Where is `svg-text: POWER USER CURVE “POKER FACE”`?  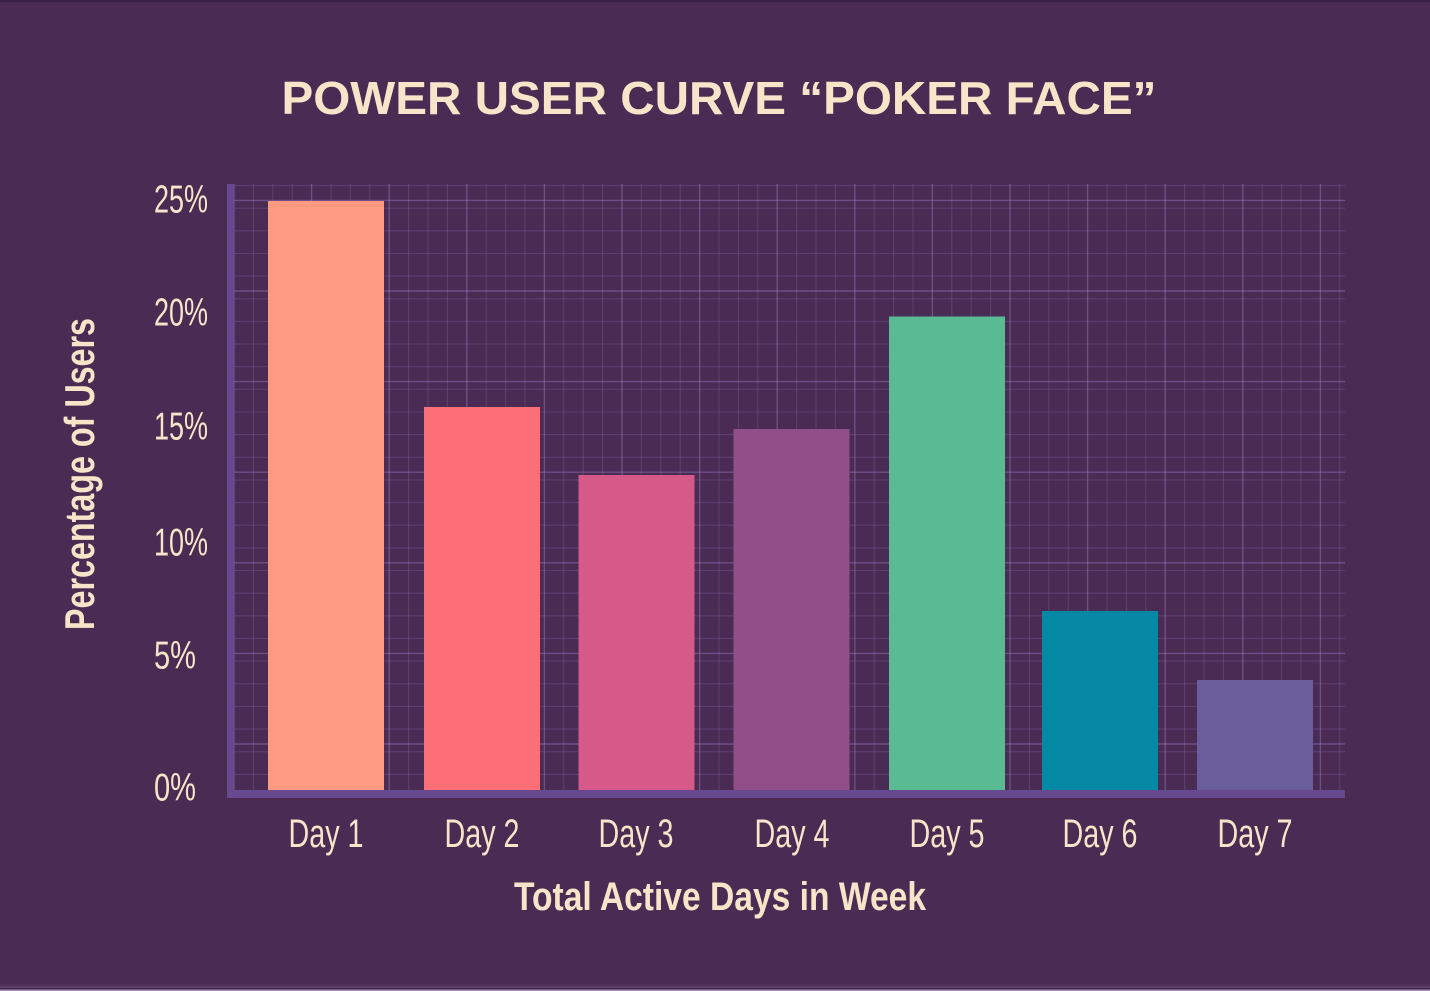
svg-text: POWER USER CURVE “POKER FACE” is located at coordinates (719, 98).